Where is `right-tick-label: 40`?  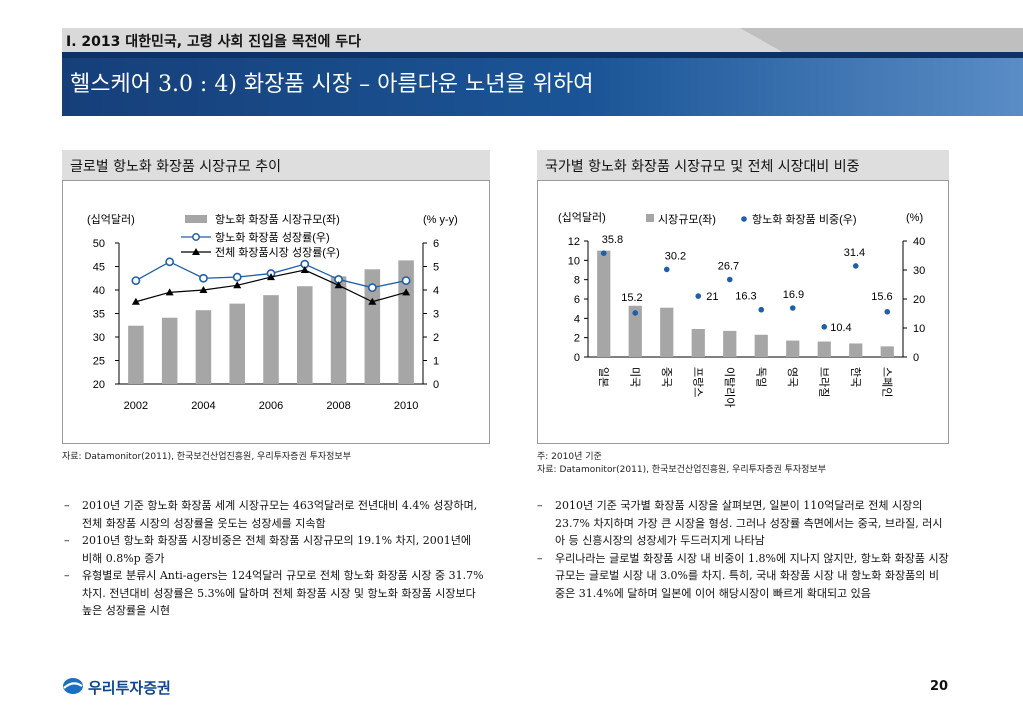 right-tick-label: 40 is located at coordinates (919, 242).